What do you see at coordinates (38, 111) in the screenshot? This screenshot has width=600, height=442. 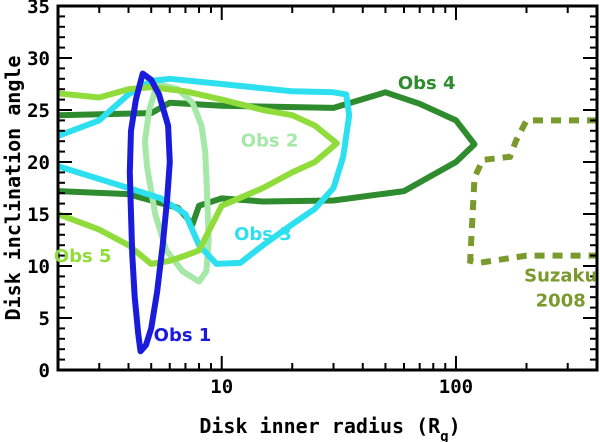 I see `y-tick-label: 25` at bounding box center [38, 111].